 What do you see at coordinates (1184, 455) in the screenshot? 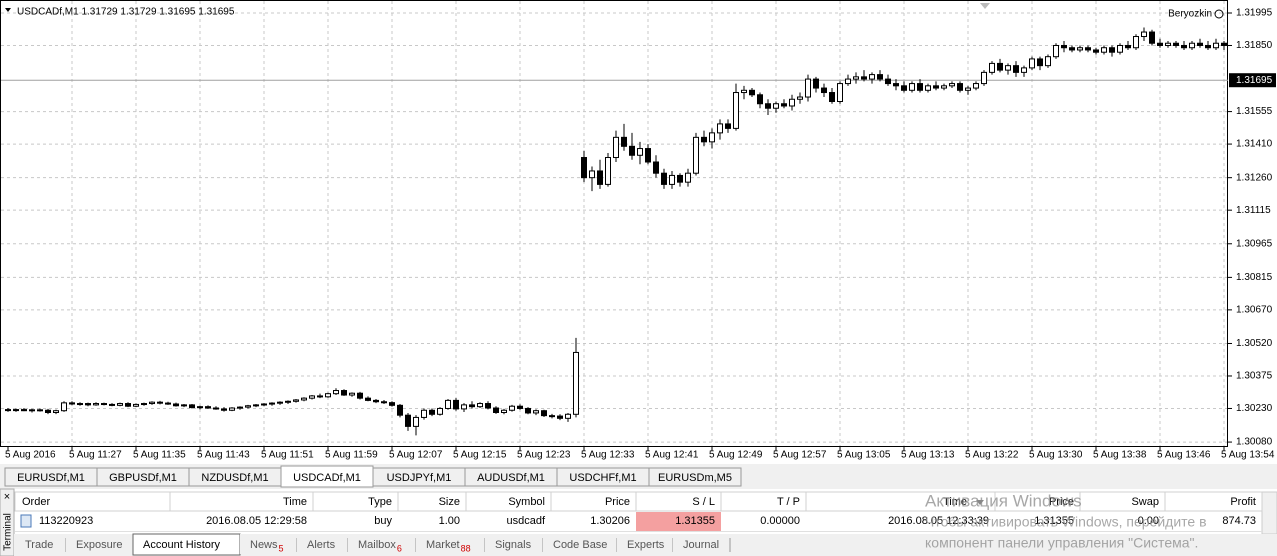
I see `x-tick-label: 5 Aug 13:46` at bounding box center [1184, 455].